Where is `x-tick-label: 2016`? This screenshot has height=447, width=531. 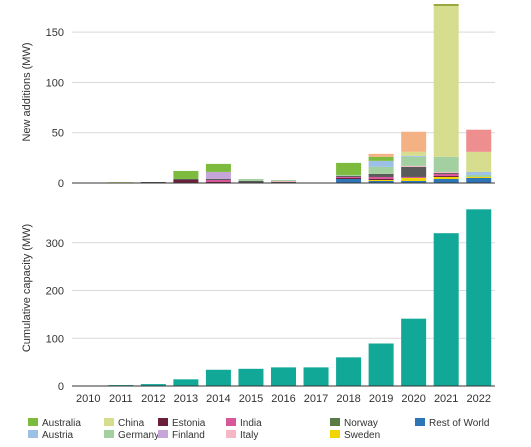 x-tick-label: 2016 is located at coordinates (283, 399).